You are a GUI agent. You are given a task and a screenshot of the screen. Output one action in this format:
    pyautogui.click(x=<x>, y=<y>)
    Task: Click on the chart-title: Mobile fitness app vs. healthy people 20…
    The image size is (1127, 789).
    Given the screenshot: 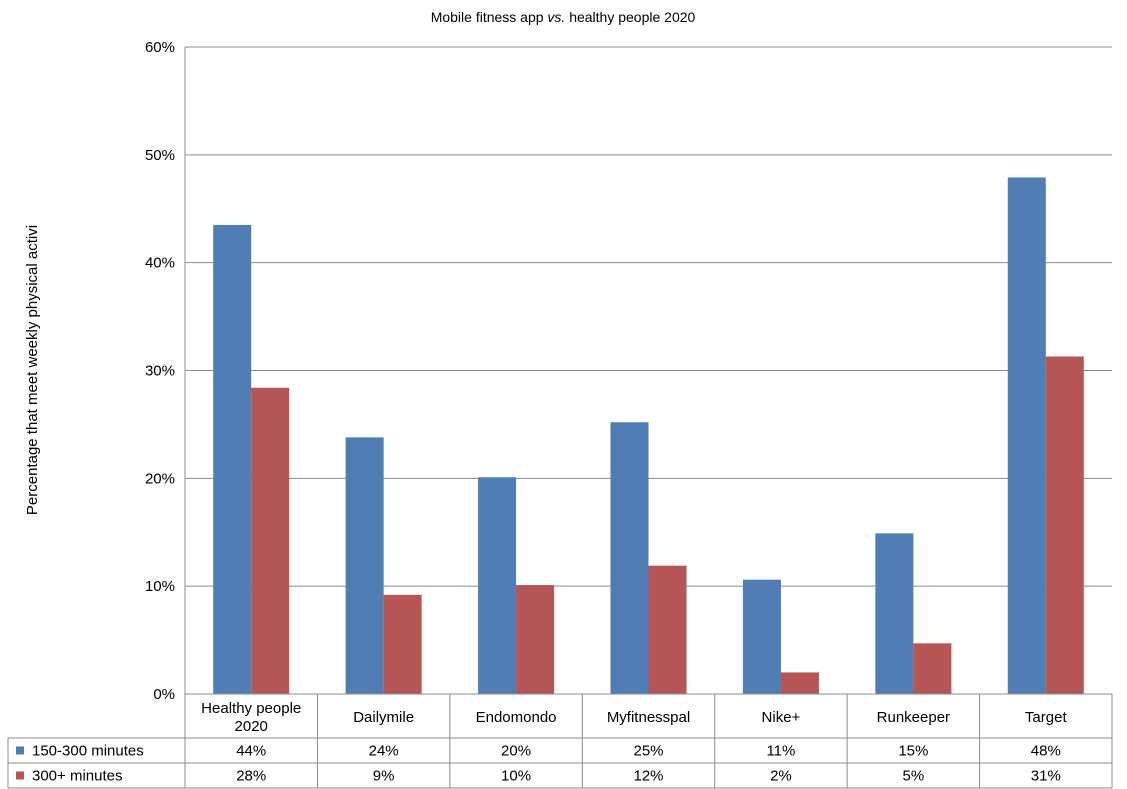 What is the action you would take?
    pyautogui.click(x=563, y=17)
    